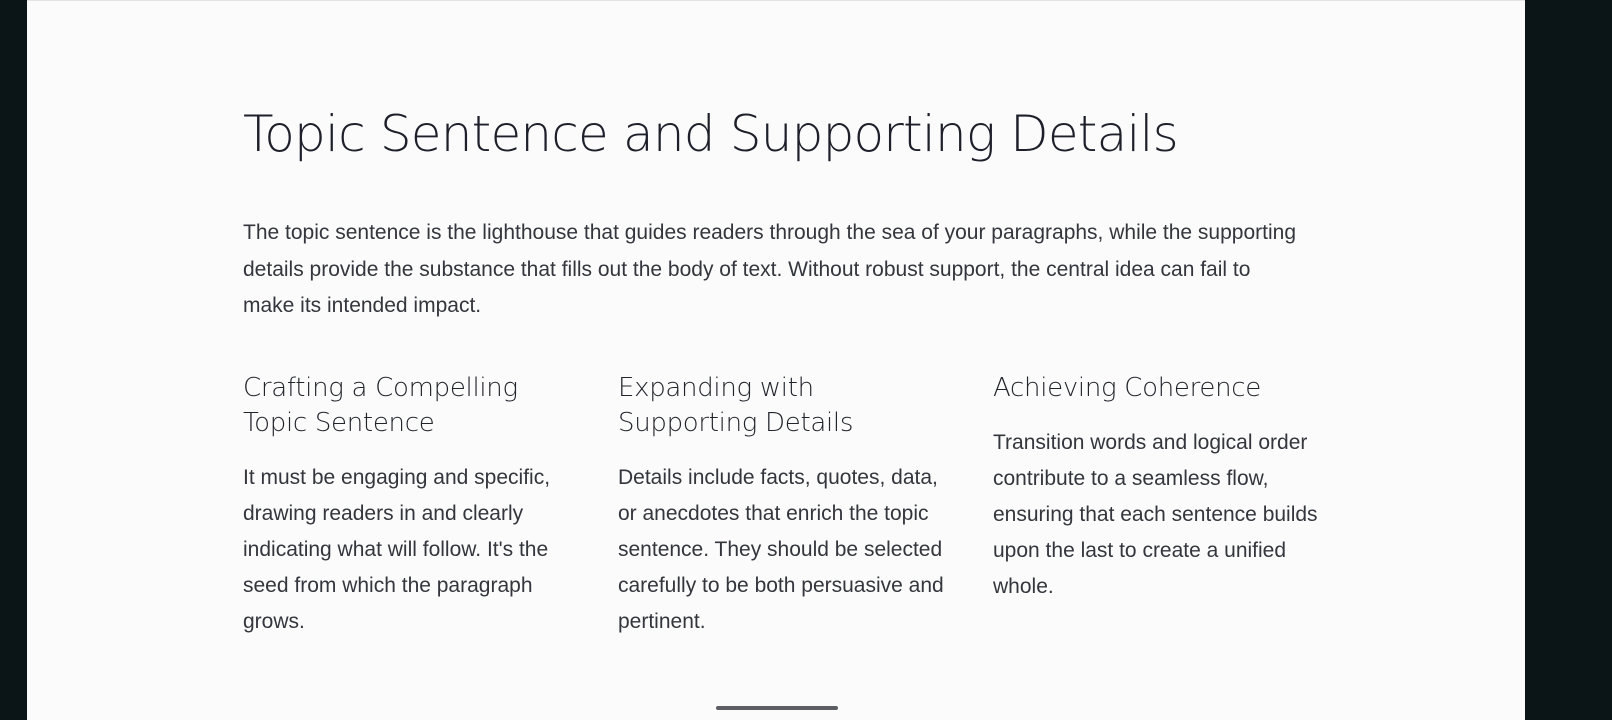  Describe the element at coordinates (736, 405) in the screenshot. I see `column-heading: Expanding with Supporting Details` at that location.